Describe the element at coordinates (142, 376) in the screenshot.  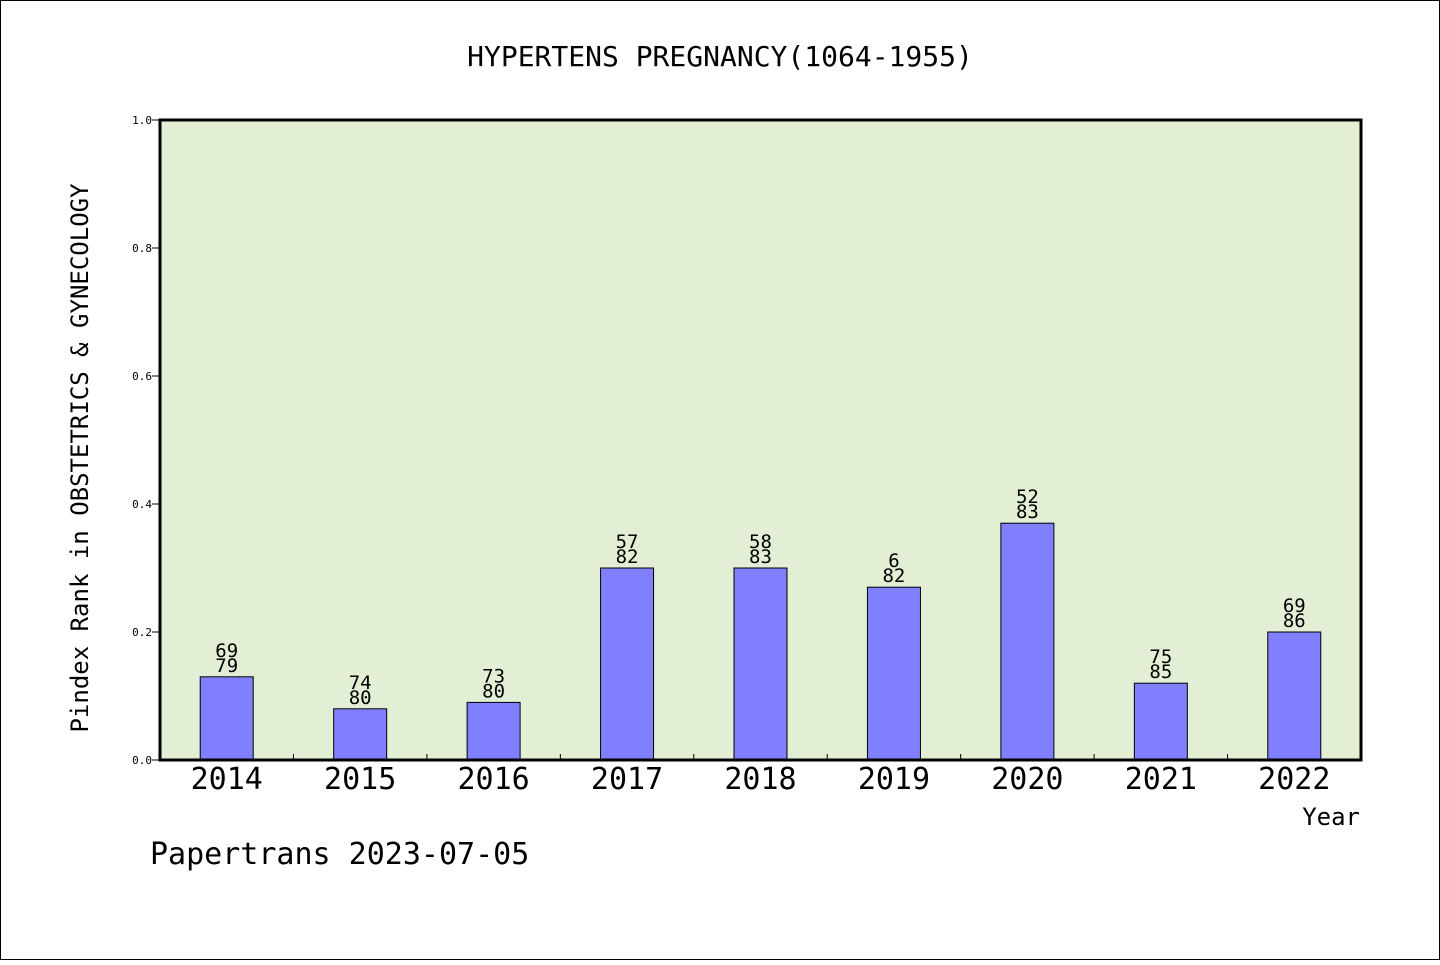
I see `y-tick-label: 0.6` at that location.